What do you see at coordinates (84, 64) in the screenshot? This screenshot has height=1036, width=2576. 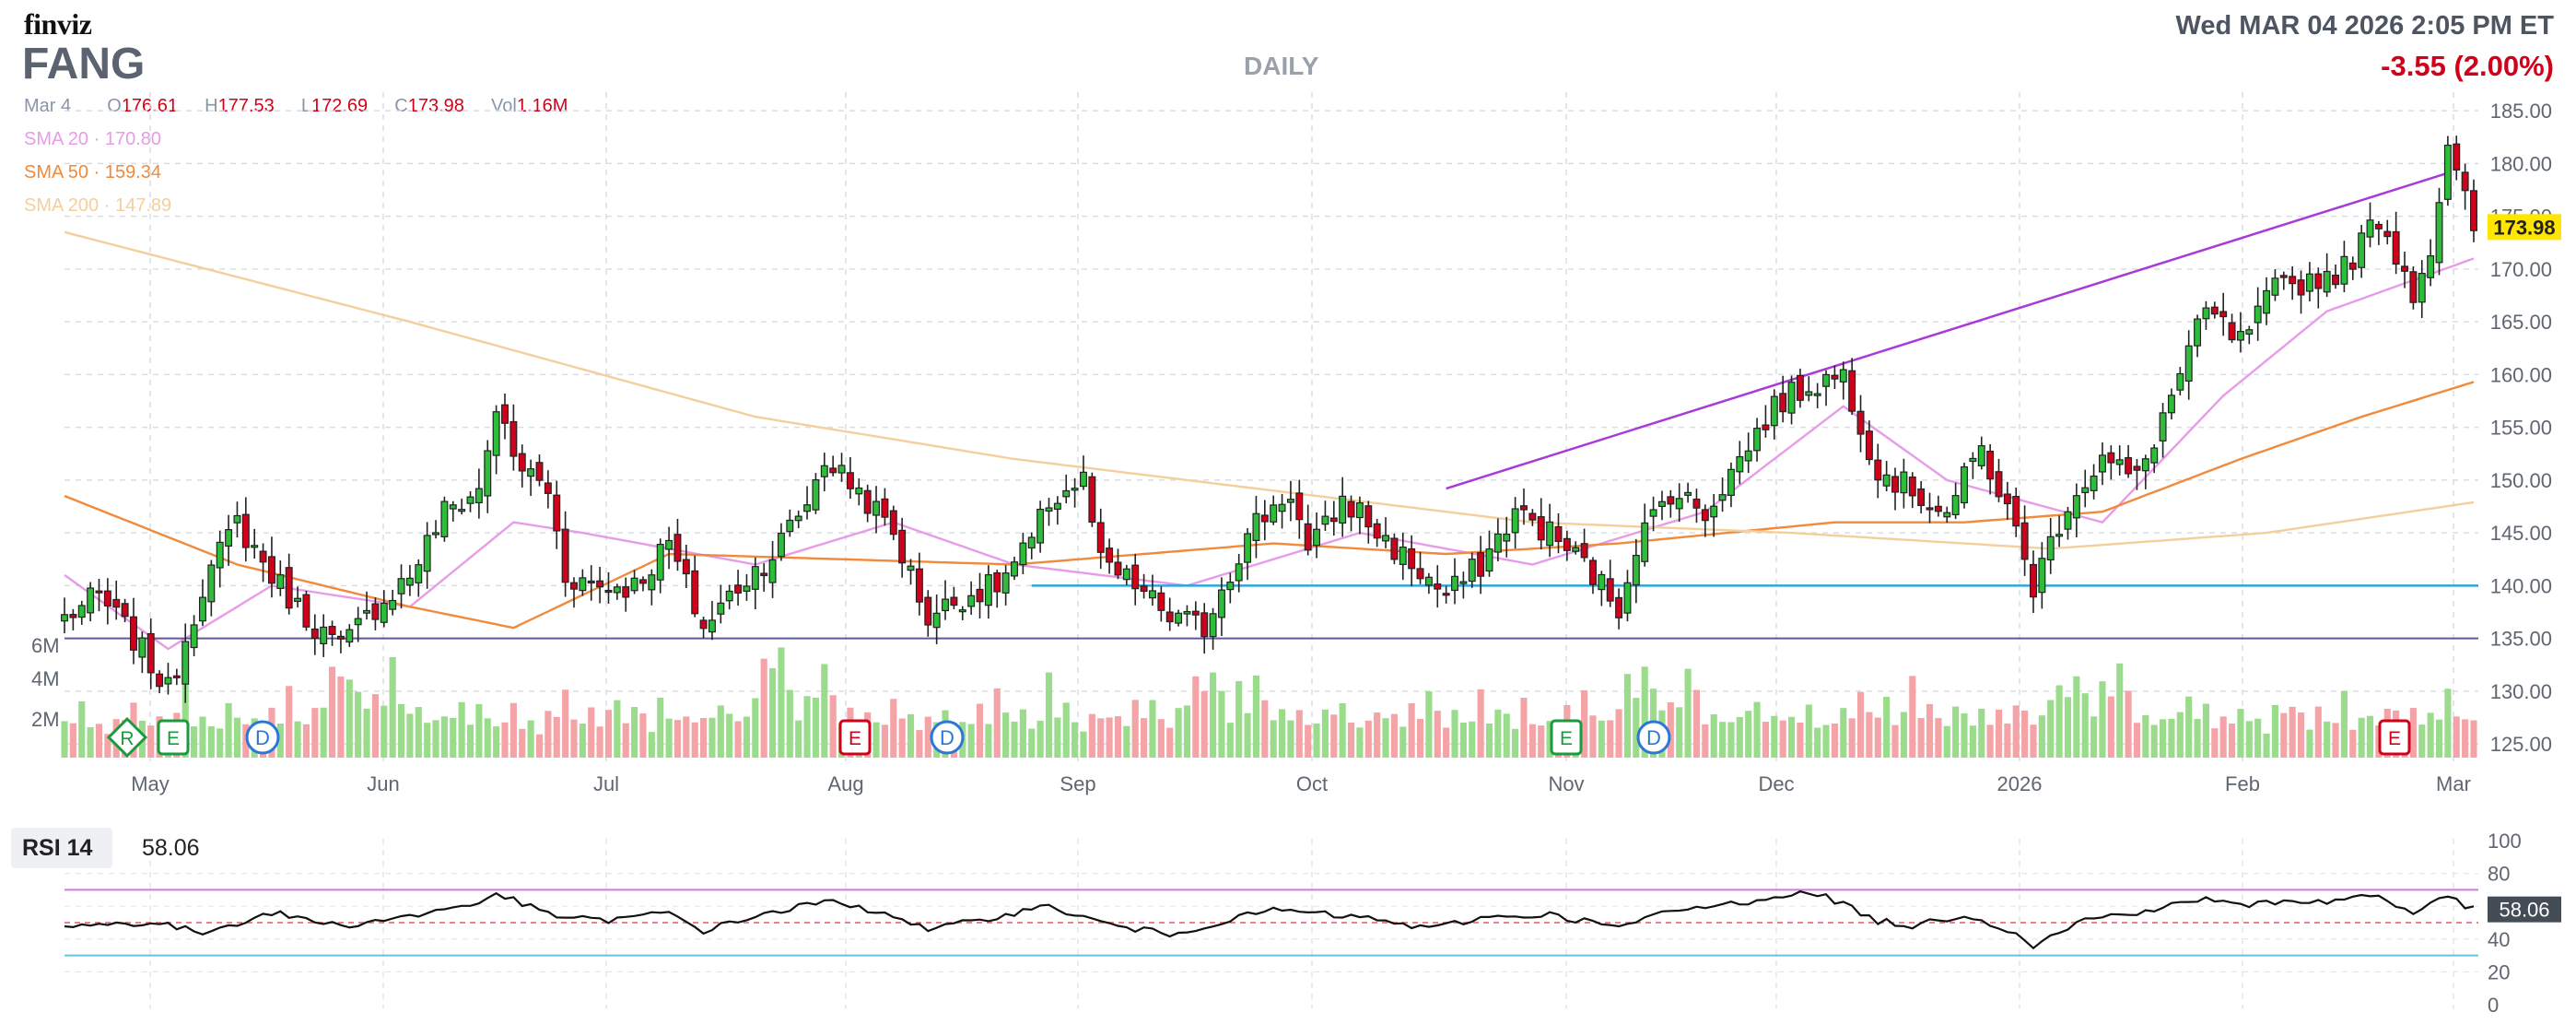 I see `ticker-symbol: FANG` at bounding box center [84, 64].